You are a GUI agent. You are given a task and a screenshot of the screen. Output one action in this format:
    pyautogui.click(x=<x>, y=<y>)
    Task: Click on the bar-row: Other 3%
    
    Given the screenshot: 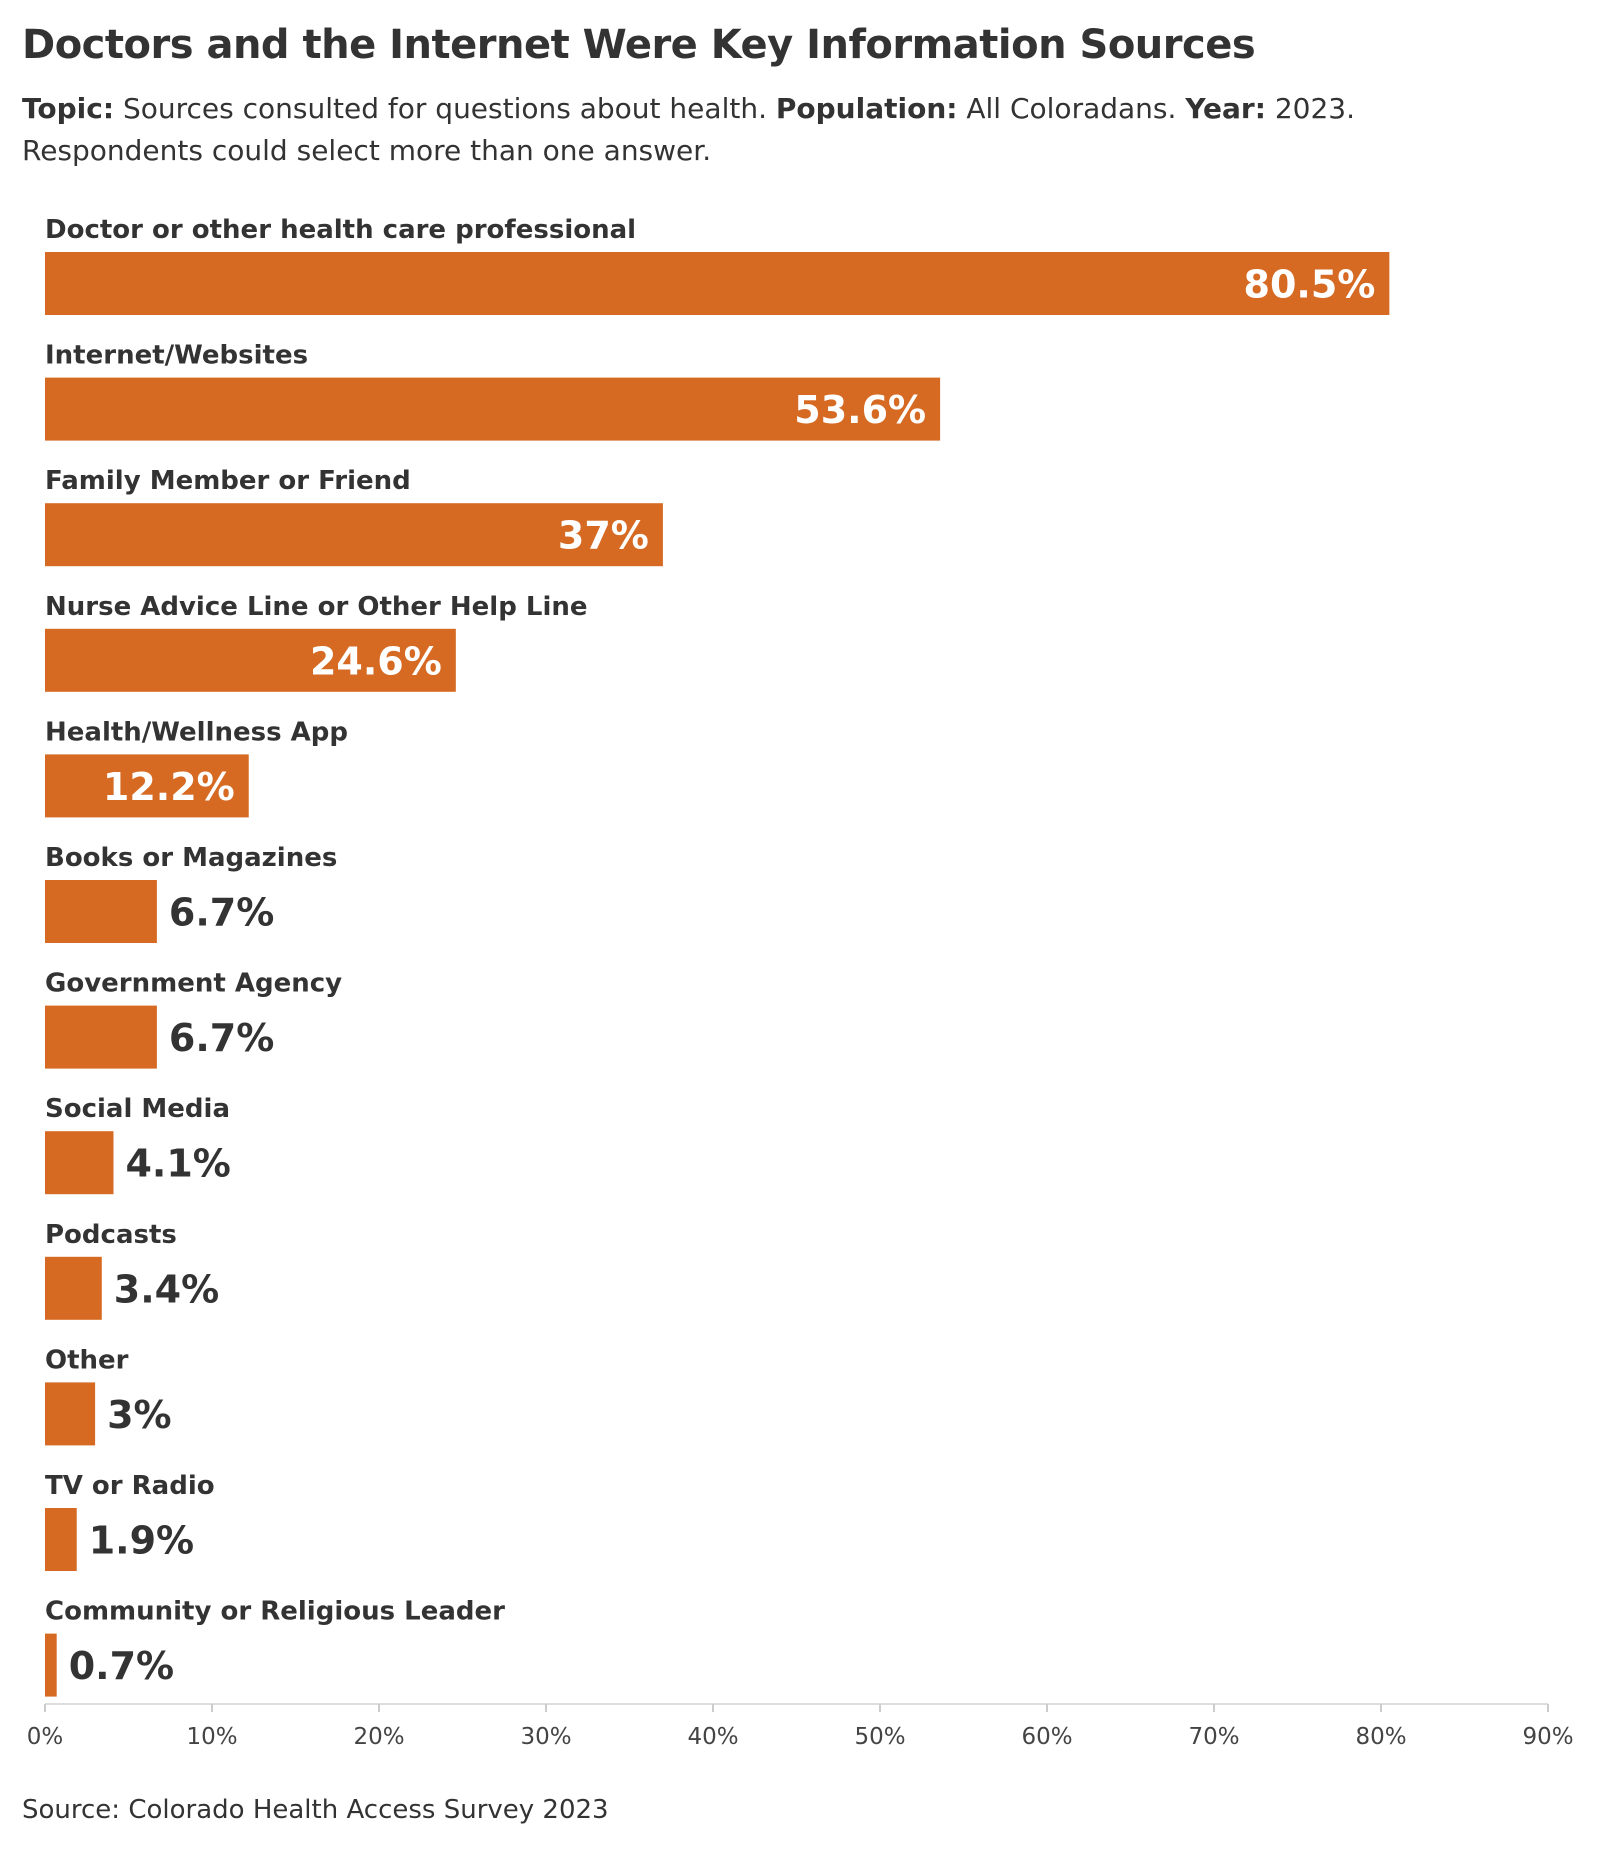 What is the action you would take?
    pyautogui.click(x=108, y=1395)
    